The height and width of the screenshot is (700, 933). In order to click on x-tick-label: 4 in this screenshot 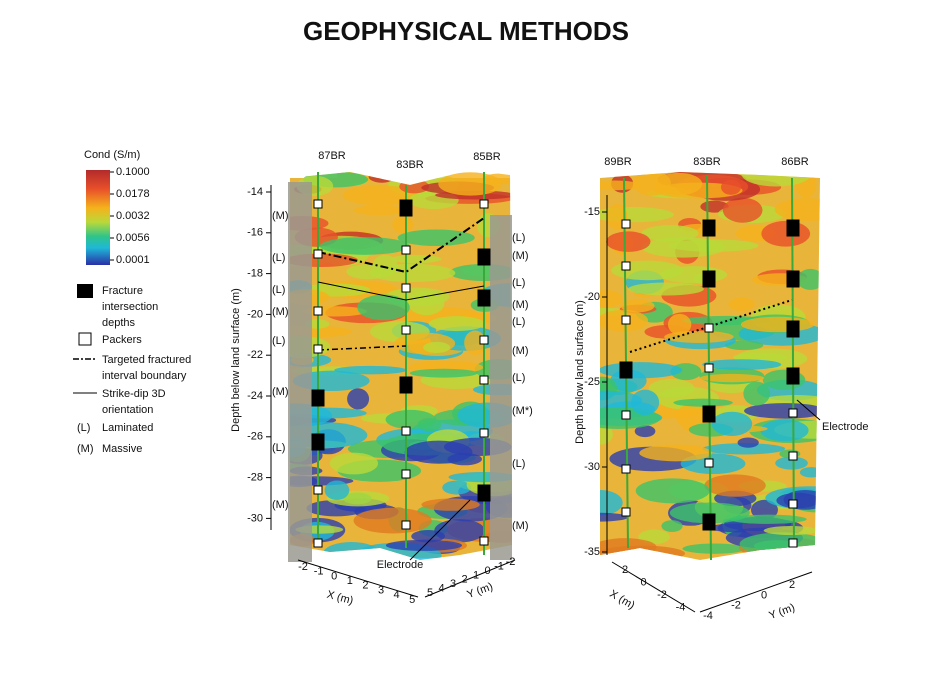, I will do `click(397, 595)`.